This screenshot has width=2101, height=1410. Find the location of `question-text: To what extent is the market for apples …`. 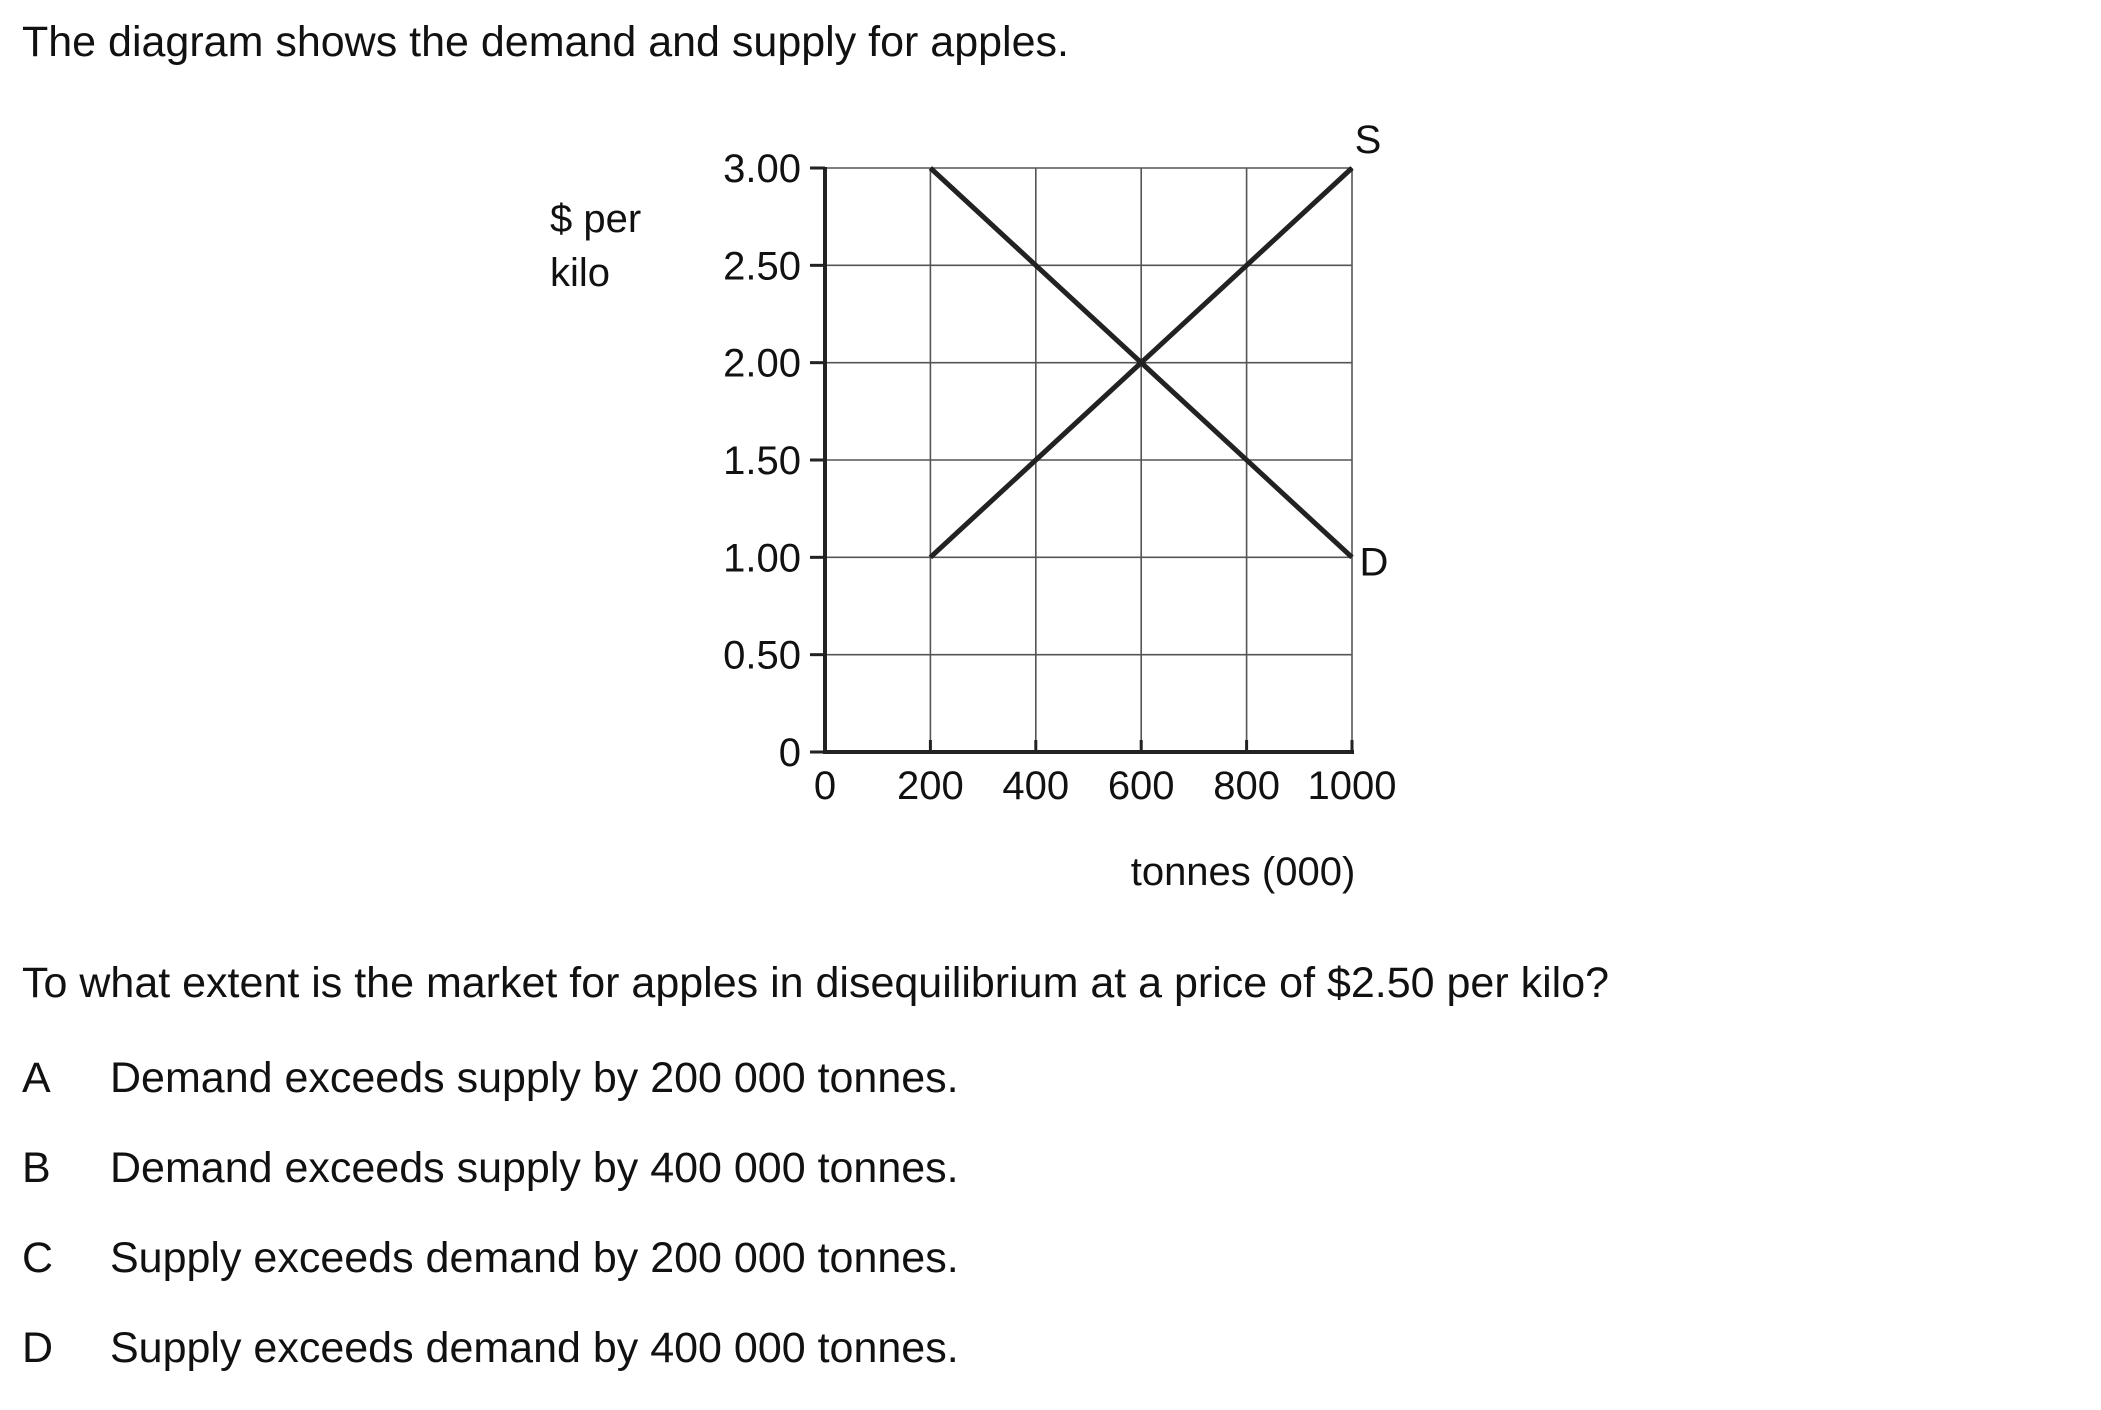

question-text: To what extent is the market for apples … is located at coordinates (816, 983).